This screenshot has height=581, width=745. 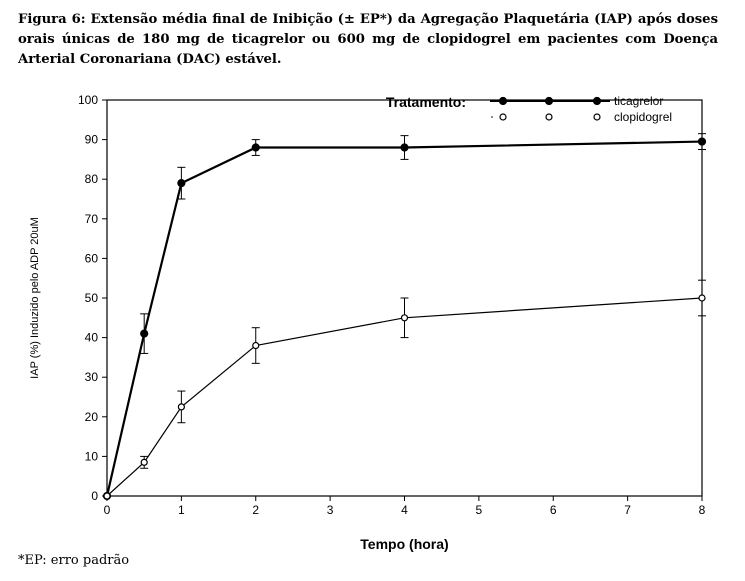 What do you see at coordinates (92, 179) in the screenshot?
I see `y-tick-label: 80` at bounding box center [92, 179].